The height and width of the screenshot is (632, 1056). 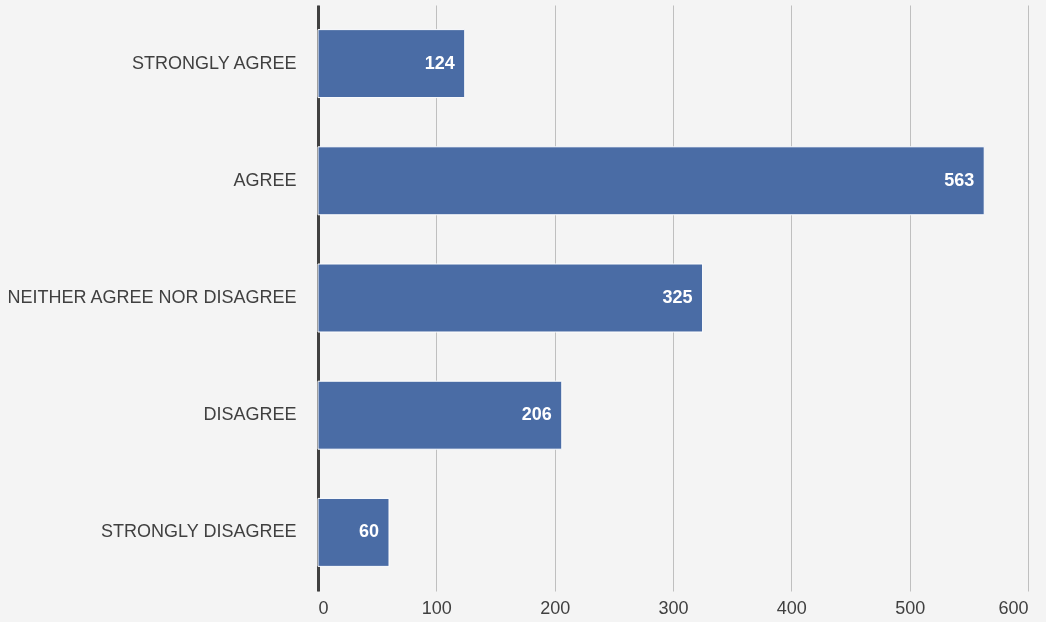 What do you see at coordinates (677, 297) in the screenshot?
I see `data-label: 325` at bounding box center [677, 297].